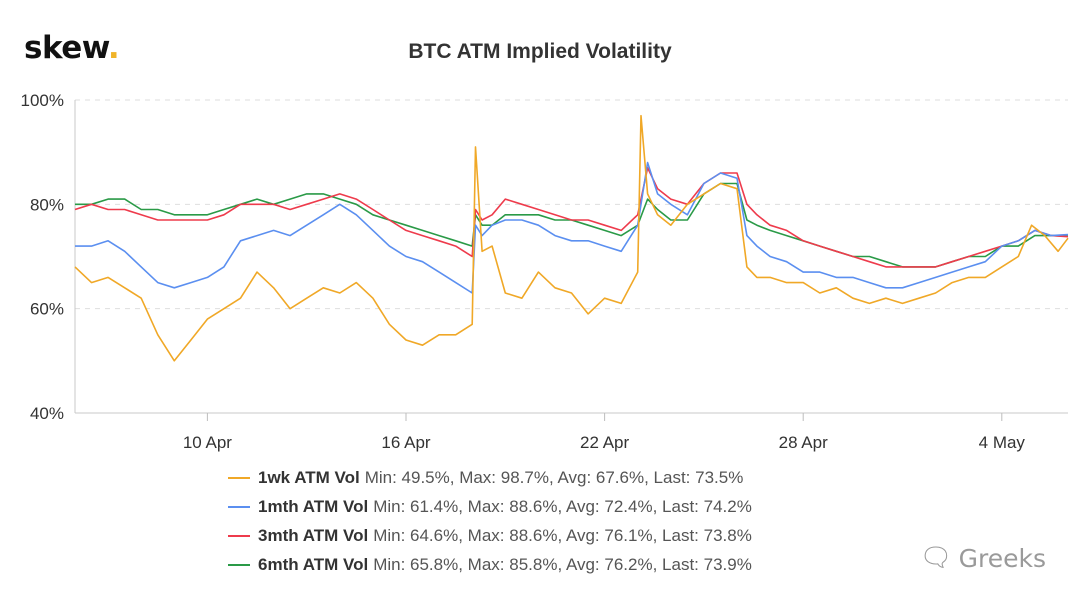  I want to click on y-tick-label: 60%, so click(47, 309).